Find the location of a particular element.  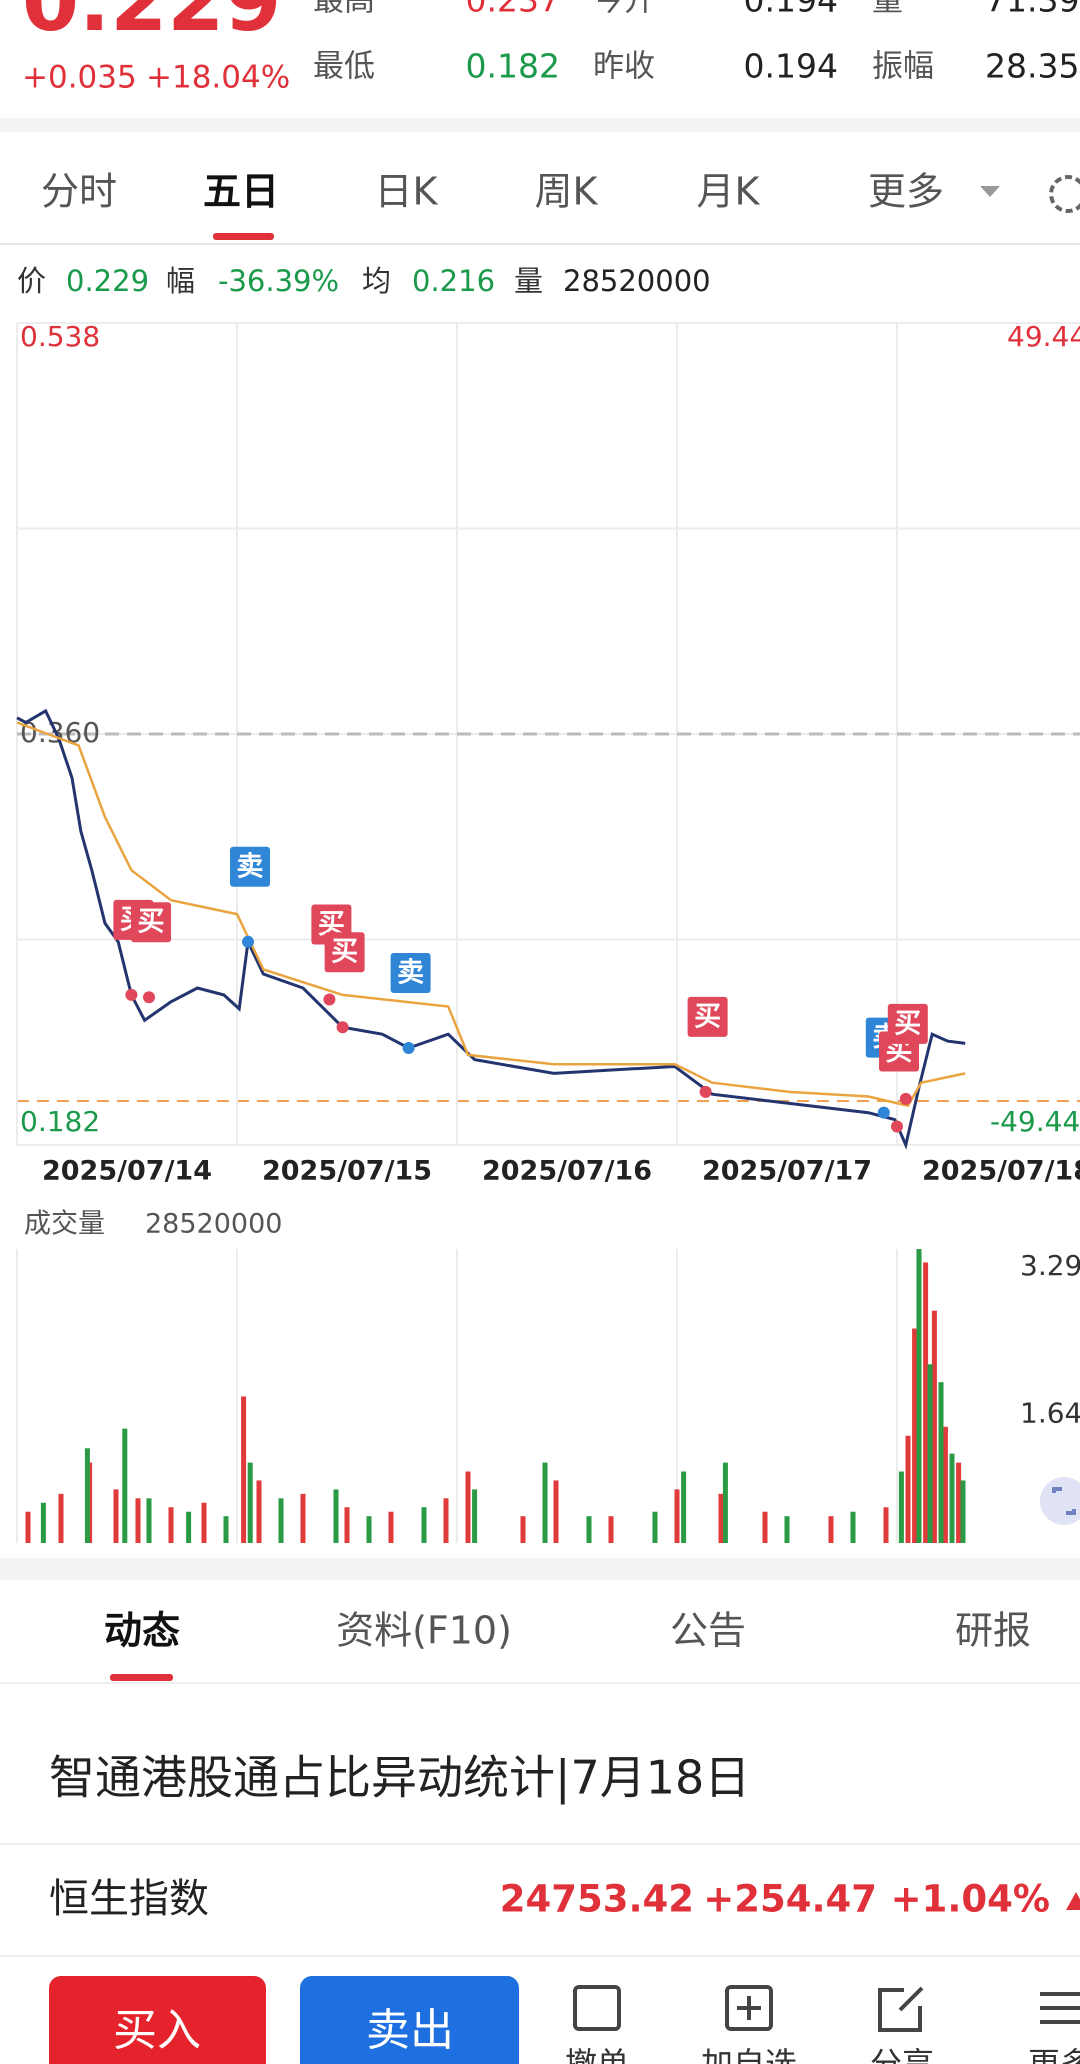

tool-label: 撤单 is located at coordinates (597, 2054).